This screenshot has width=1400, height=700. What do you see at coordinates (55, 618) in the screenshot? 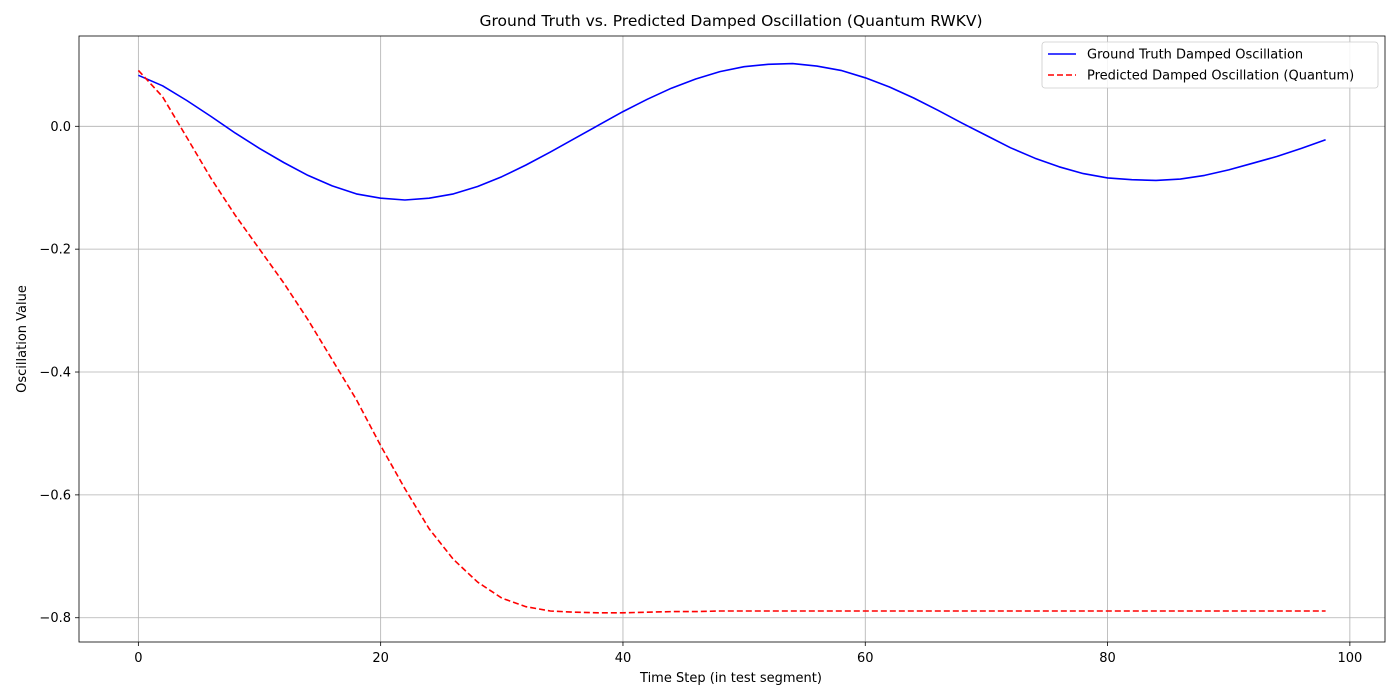
I see `y-tick-label: −0.8` at bounding box center [55, 618].